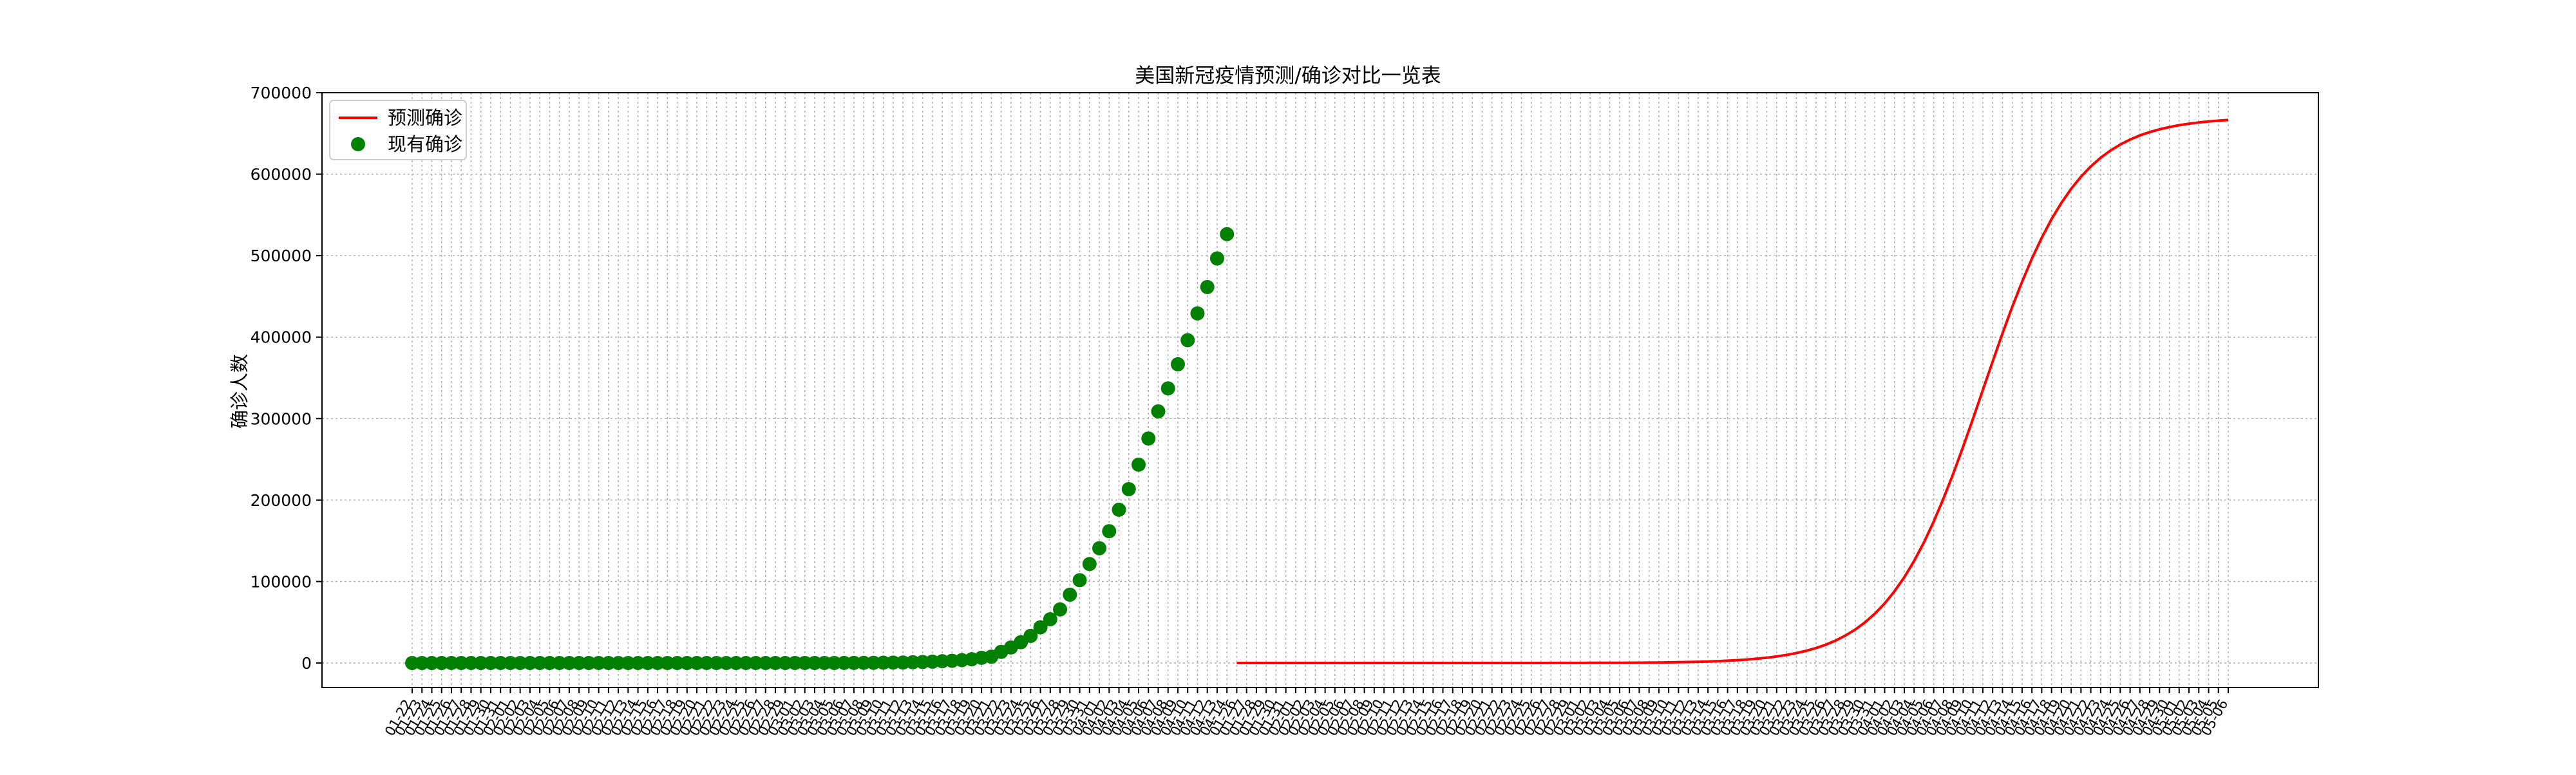 The height and width of the screenshot is (775, 2576). Describe the element at coordinates (425, 144) in the screenshot. I see `legend-label-confirmed: 现有确诊` at that location.